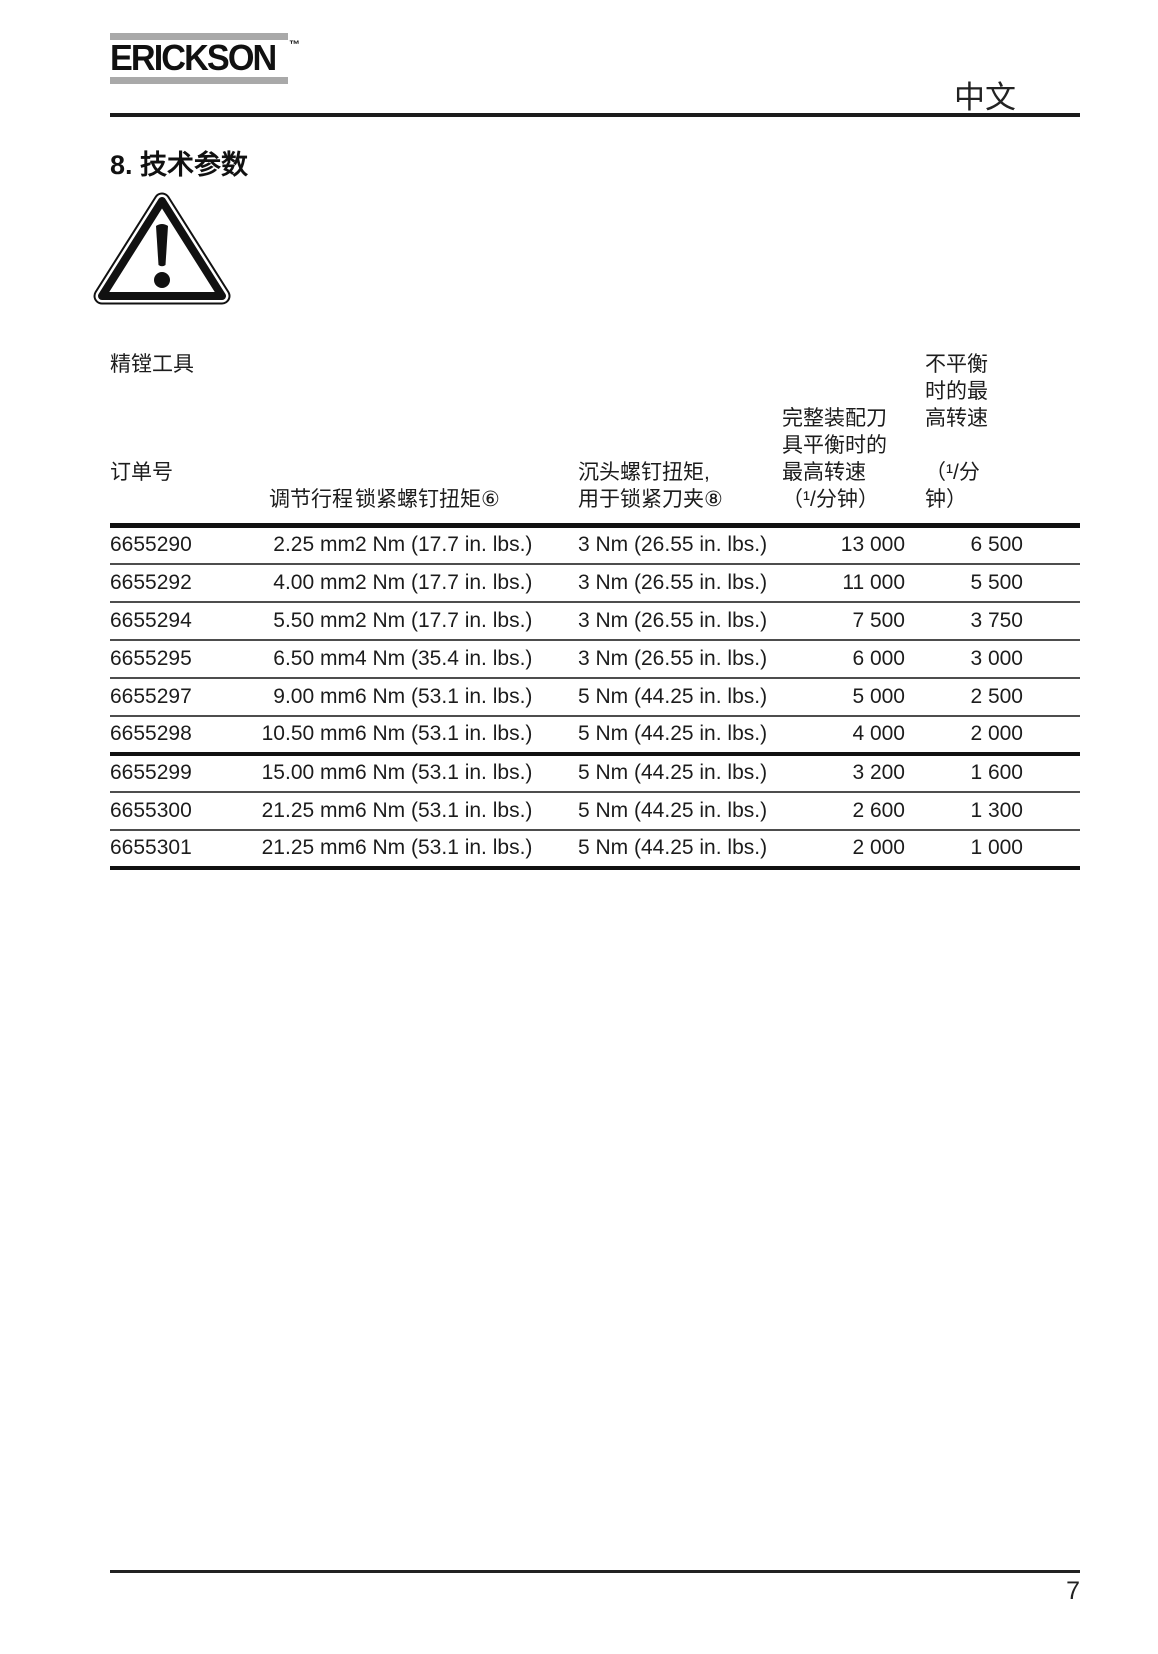 This screenshot has width=1158, height=1654. Describe the element at coordinates (844, 621) in the screenshot. I see `cell-max-rpm-balanced: 7 500` at that location.